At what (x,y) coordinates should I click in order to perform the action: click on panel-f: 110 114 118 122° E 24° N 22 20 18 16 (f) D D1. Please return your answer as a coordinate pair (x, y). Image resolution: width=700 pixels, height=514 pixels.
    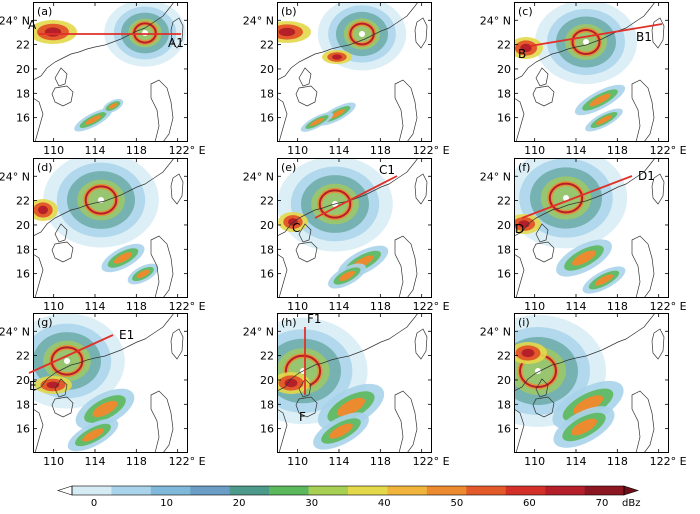
    Looking at the image, I should click on (583, 235).